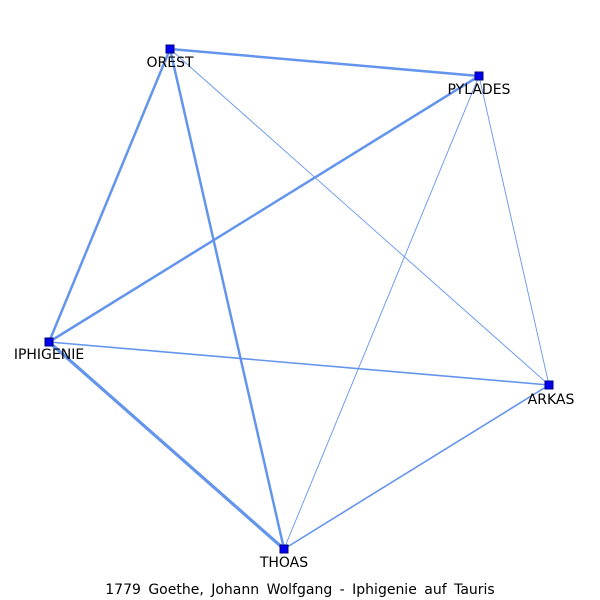  I want to click on node-marker-pylades, so click(479, 76).